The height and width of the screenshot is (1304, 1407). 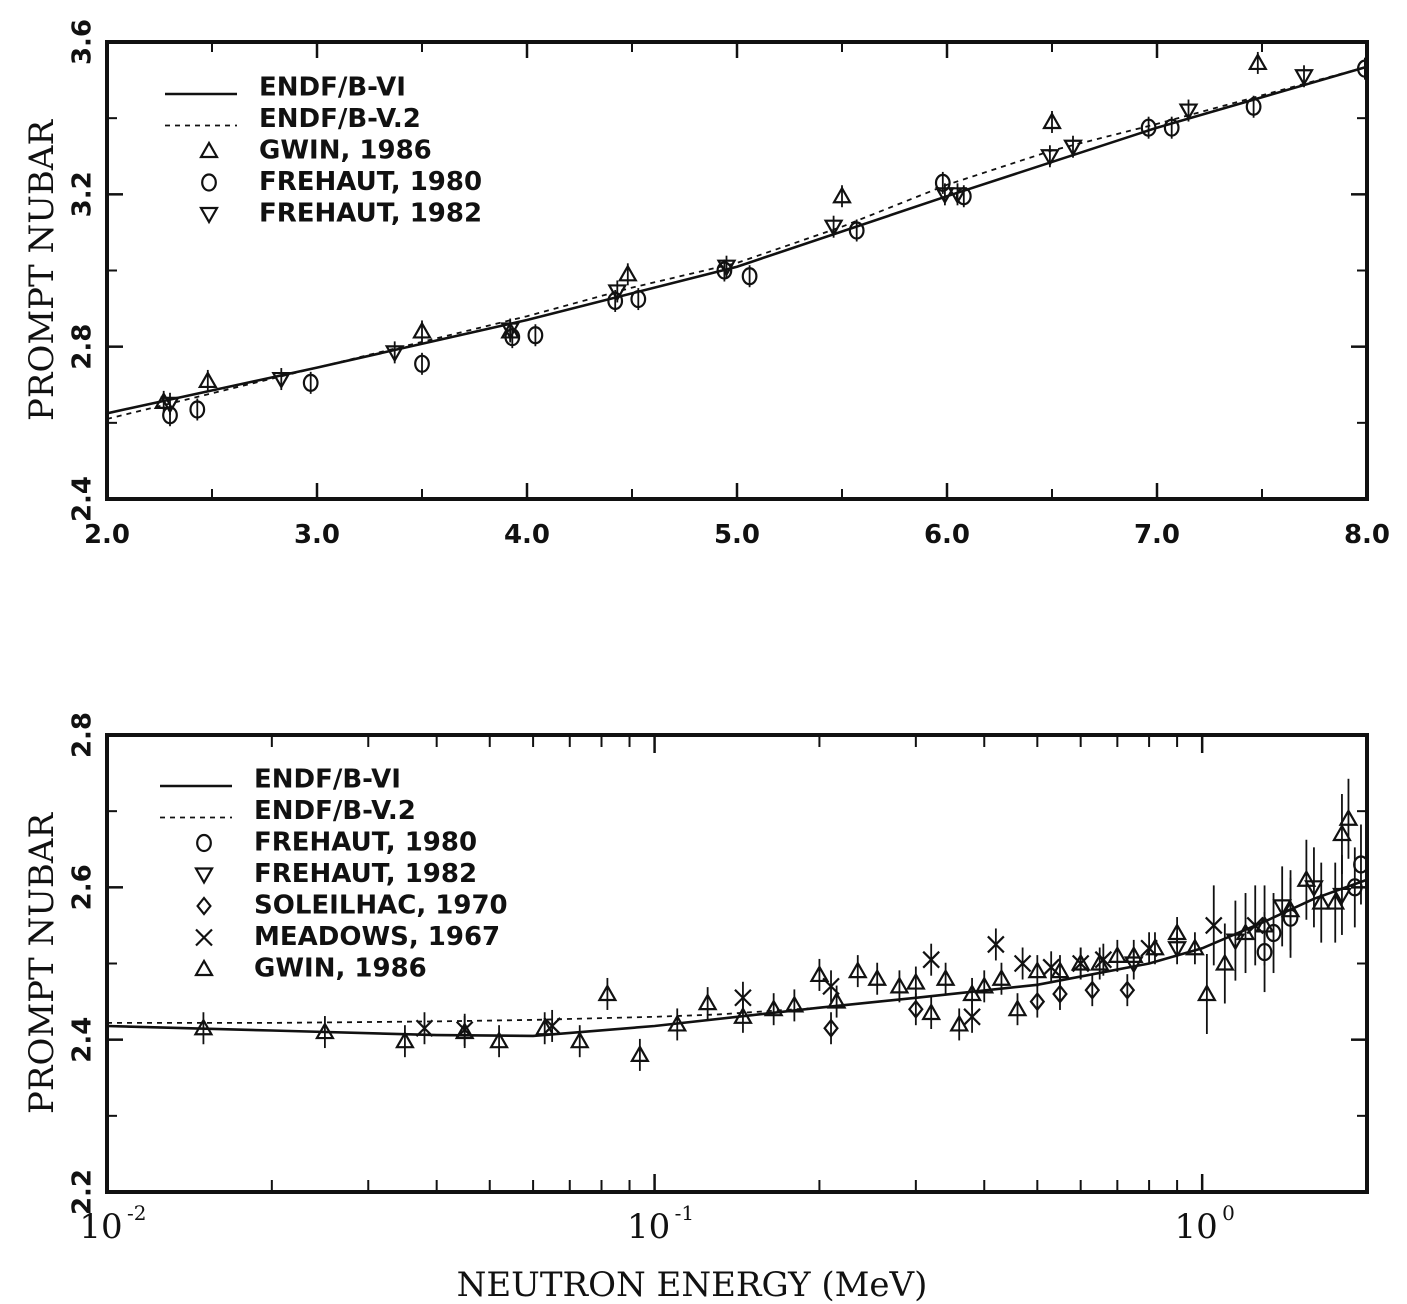 What do you see at coordinates (107, 535) in the screenshot?
I see `x-tick-label: 2.0` at bounding box center [107, 535].